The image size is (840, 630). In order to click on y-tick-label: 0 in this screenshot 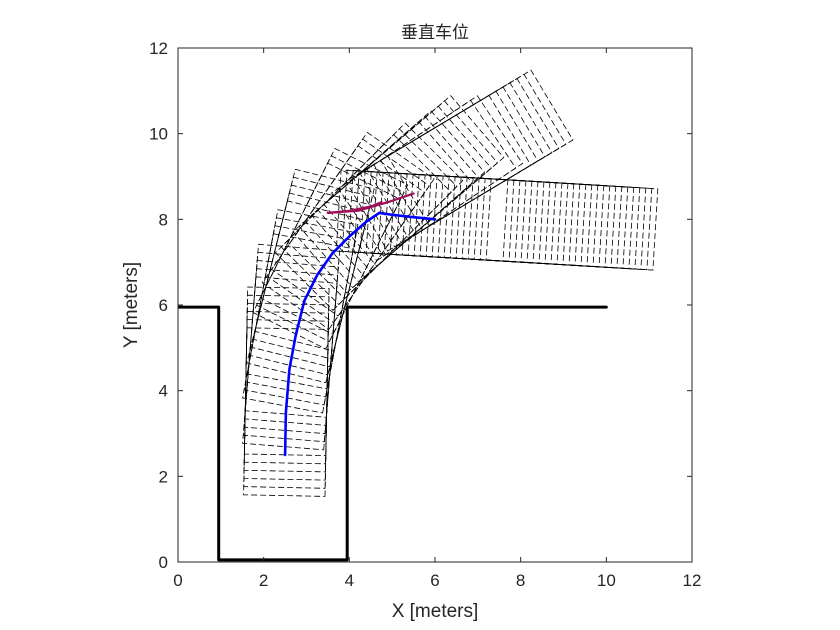, I will do `click(163, 562)`.